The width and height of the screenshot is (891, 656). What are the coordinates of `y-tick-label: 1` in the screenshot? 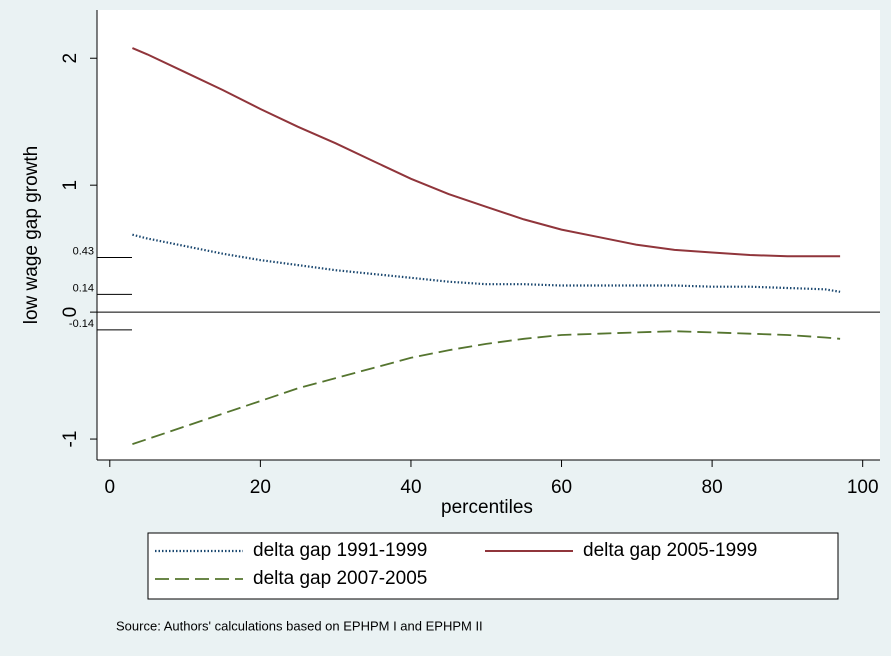 It's located at (70, 185).